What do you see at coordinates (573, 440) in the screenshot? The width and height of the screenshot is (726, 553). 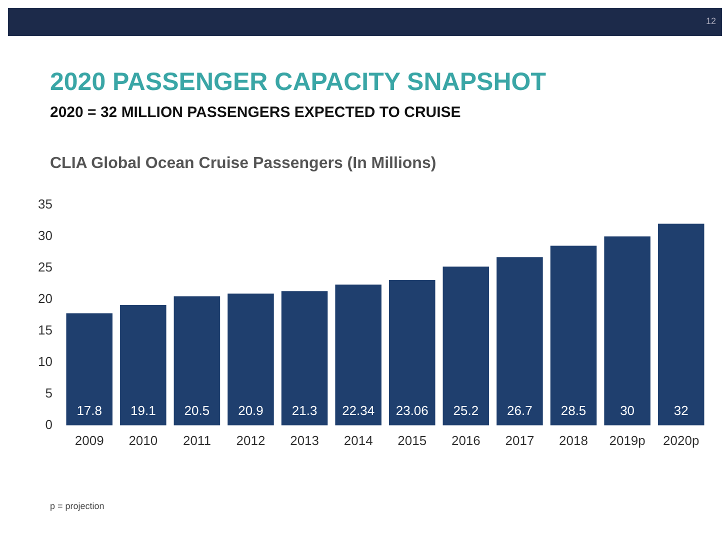 I see `x-tick-label: 2018` at bounding box center [573, 440].